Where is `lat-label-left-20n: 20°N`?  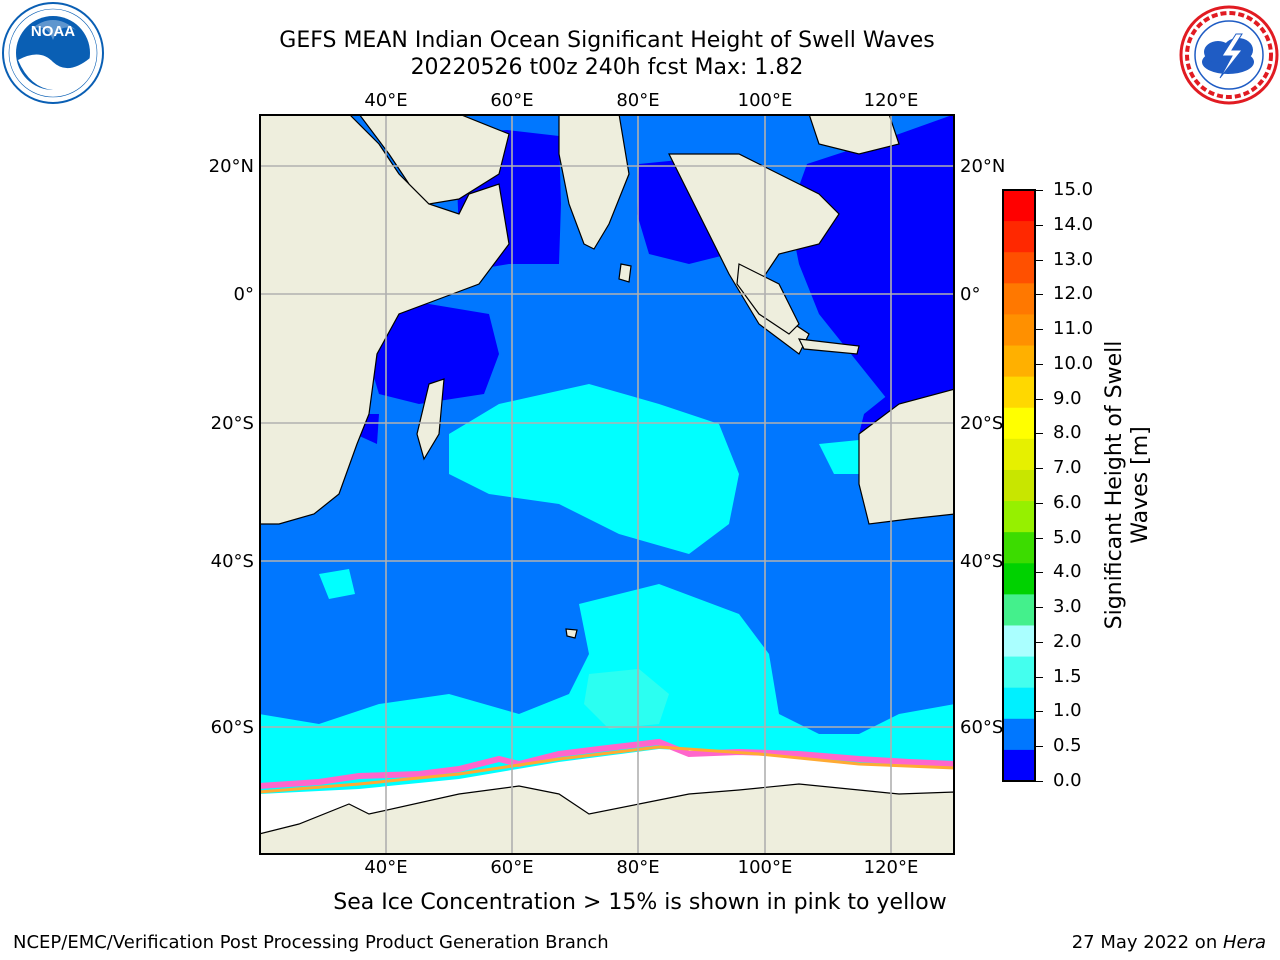 lat-label-left-20n: 20°N is located at coordinates (231, 166).